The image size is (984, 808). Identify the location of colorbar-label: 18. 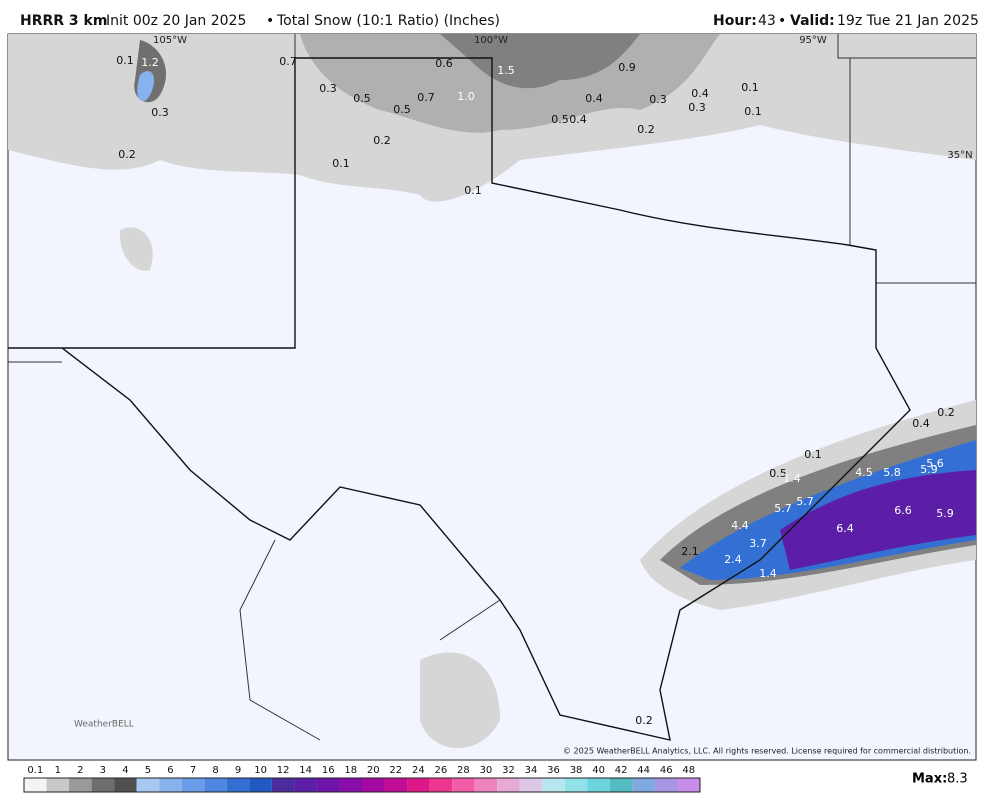
(350, 770).